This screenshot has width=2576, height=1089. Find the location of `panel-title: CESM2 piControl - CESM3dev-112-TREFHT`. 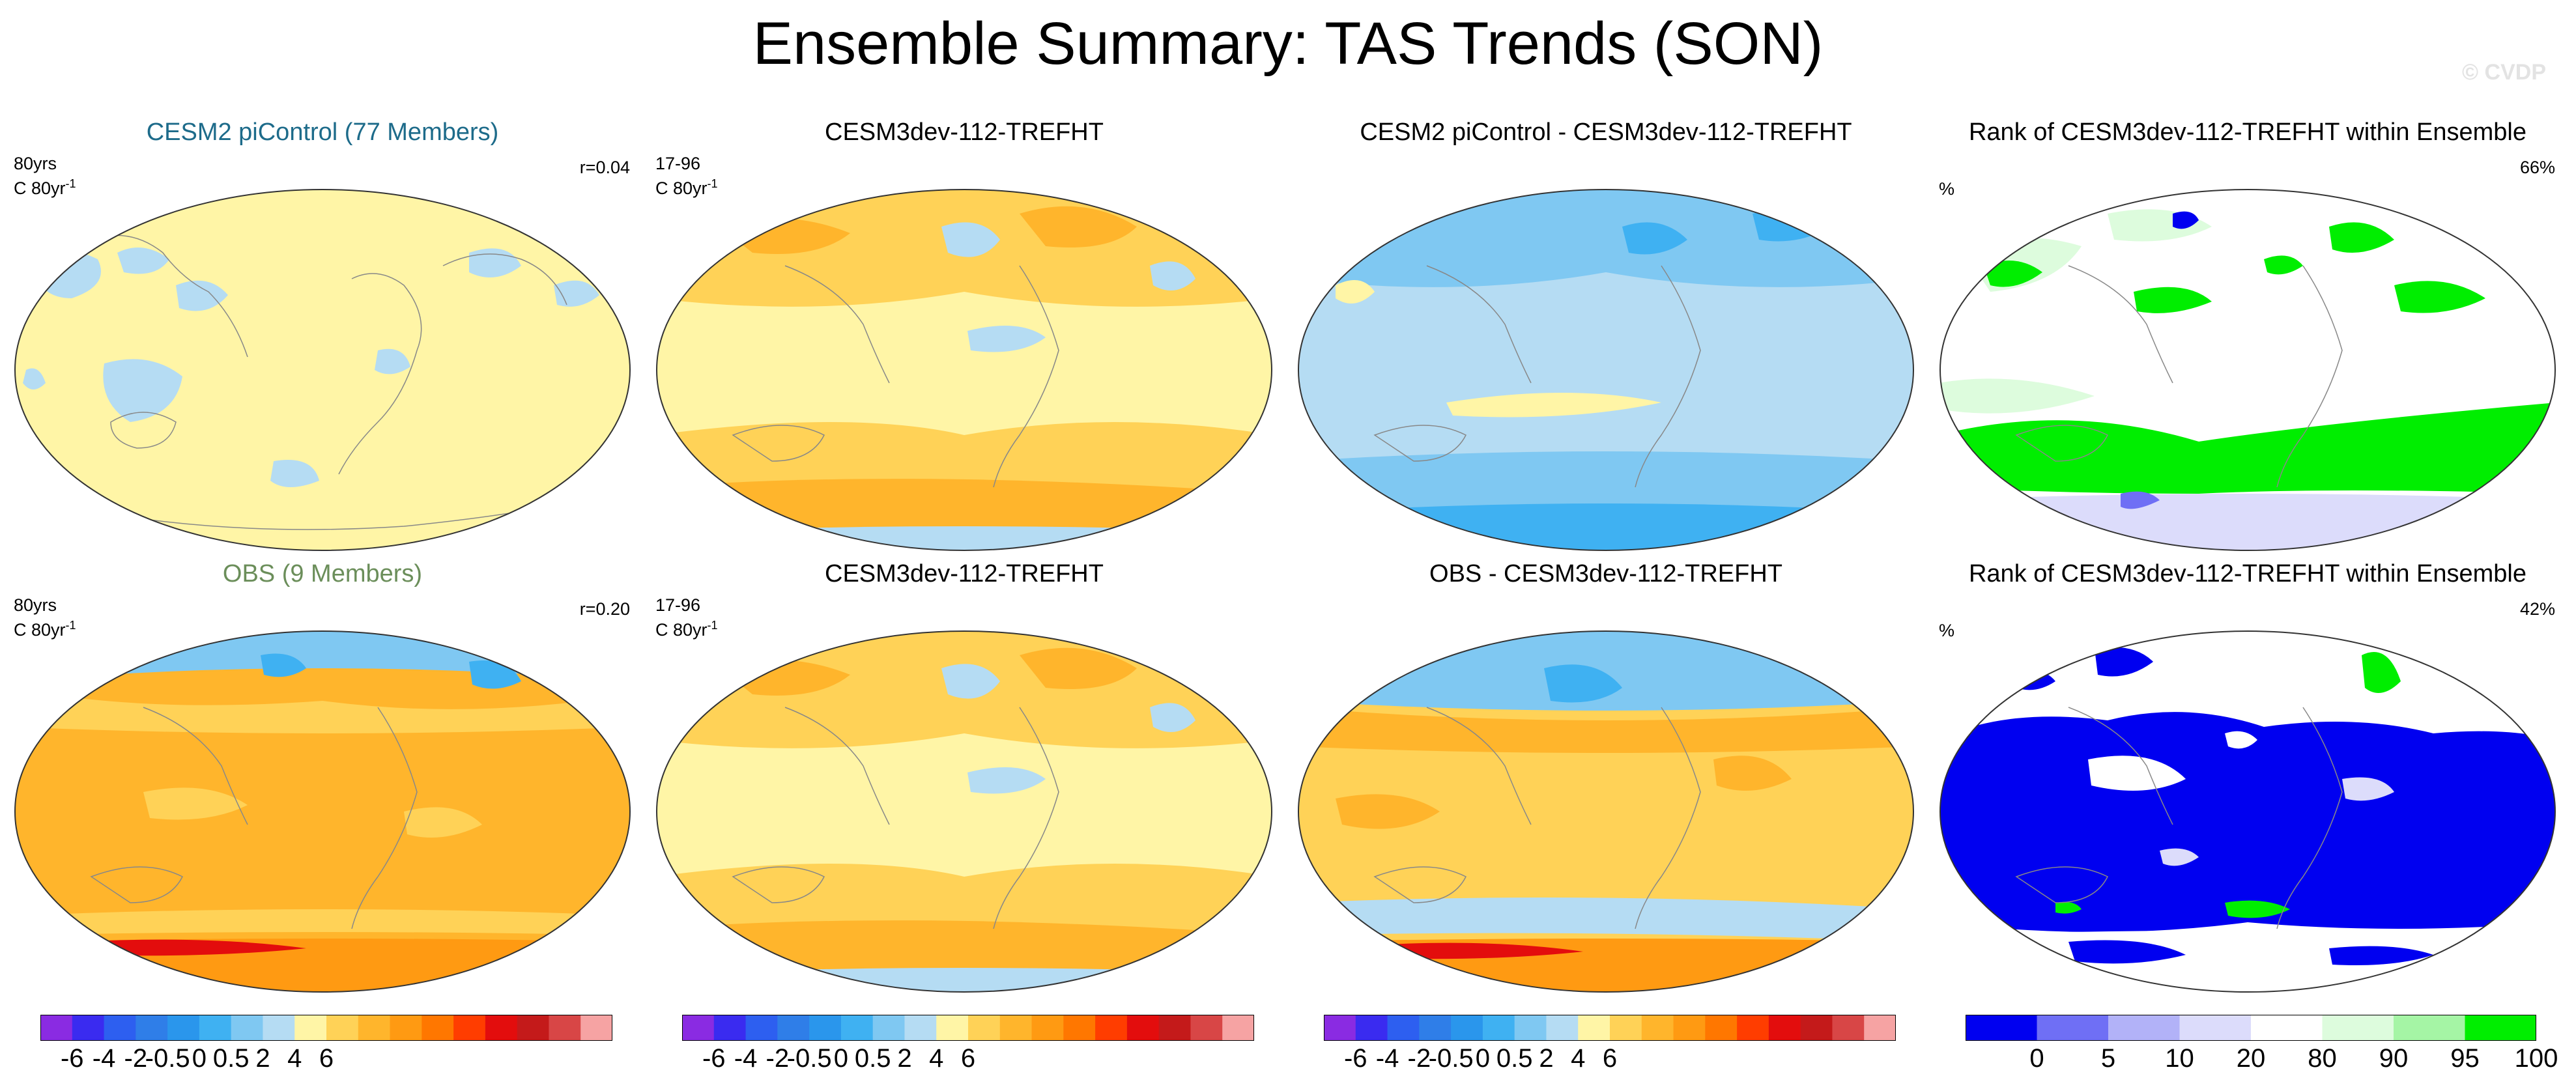

panel-title: CESM2 piControl - CESM3dev-112-TREFHT is located at coordinates (1606, 132).